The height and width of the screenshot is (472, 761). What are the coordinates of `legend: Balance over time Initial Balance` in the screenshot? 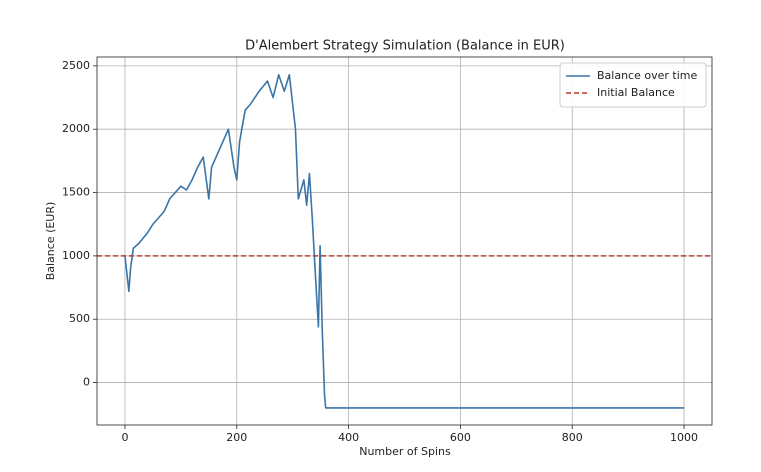 It's located at (633, 85).